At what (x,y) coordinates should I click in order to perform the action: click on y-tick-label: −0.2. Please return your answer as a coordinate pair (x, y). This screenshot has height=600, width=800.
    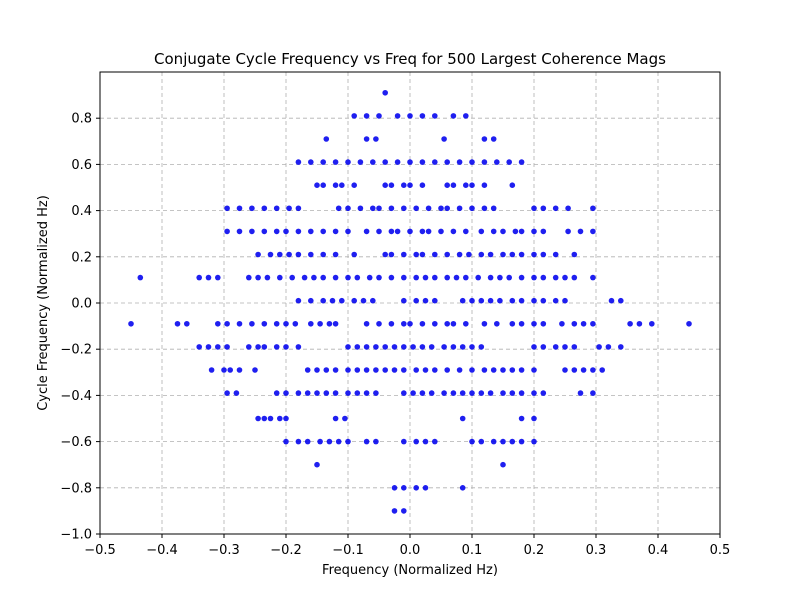
    Looking at the image, I should click on (76, 350).